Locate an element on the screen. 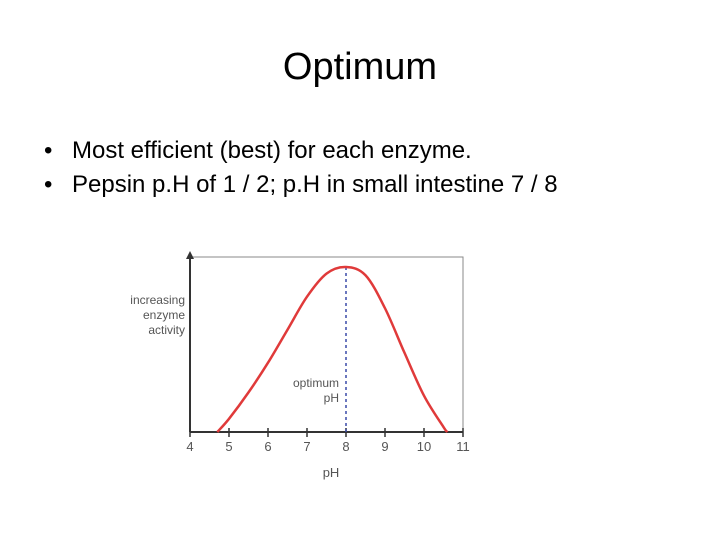 The image size is (720, 540). slide-title: Optimum is located at coordinates (360, 67).